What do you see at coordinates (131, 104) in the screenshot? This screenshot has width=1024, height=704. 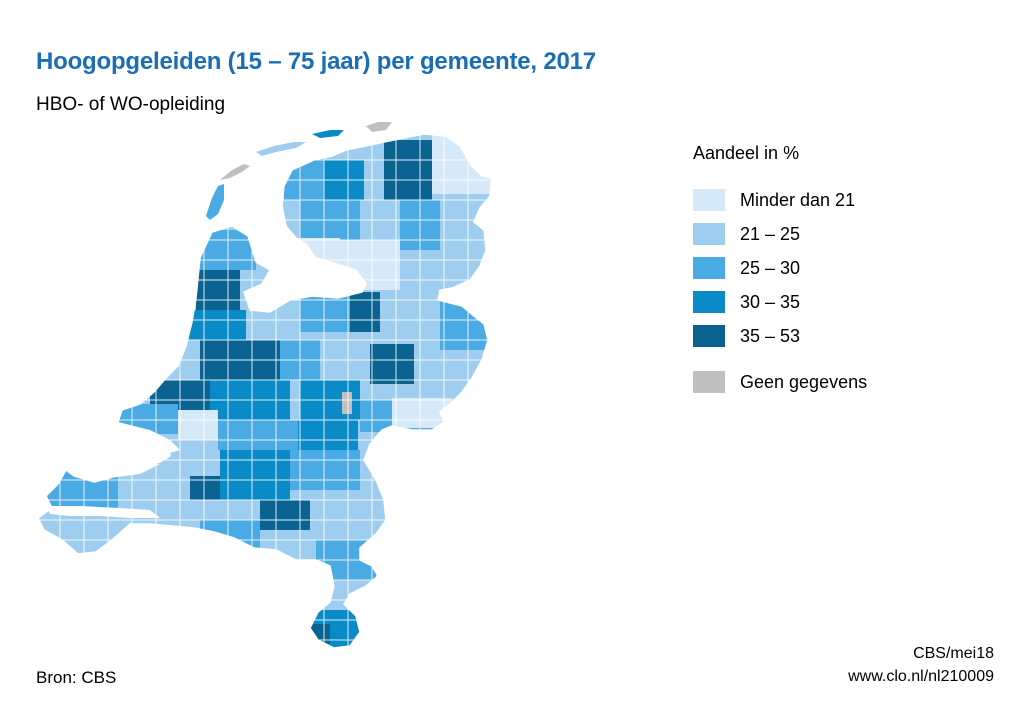 I see `map-subtitle: HBO- of WO-opleiding` at bounding box center [131, 104].